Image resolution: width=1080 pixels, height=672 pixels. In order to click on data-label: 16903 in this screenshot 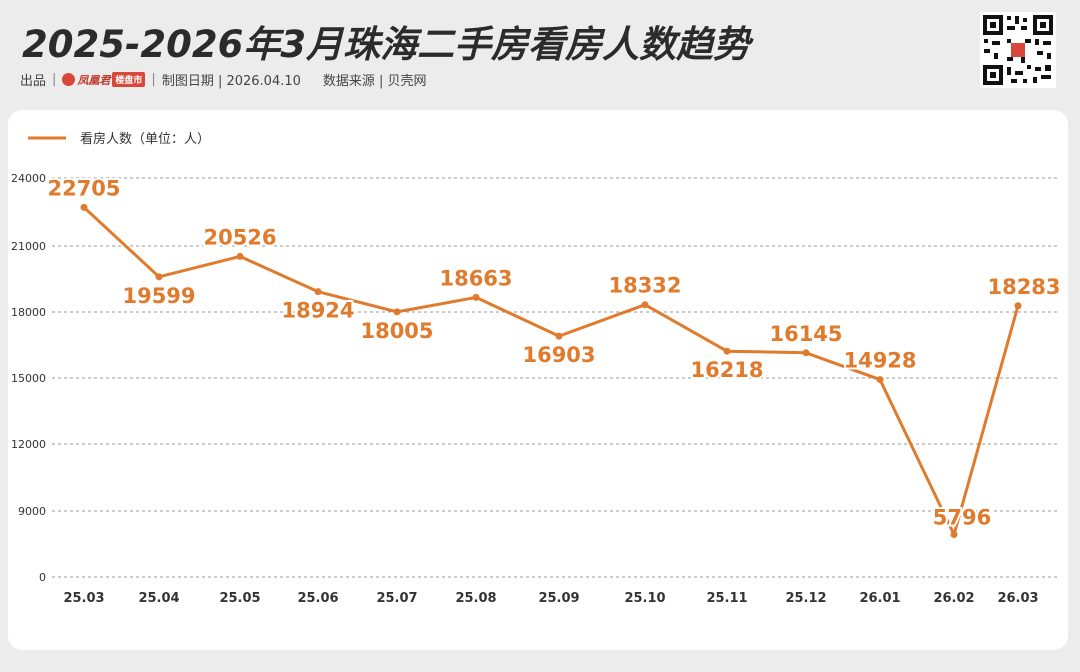, I will do `click(558, 355)`.